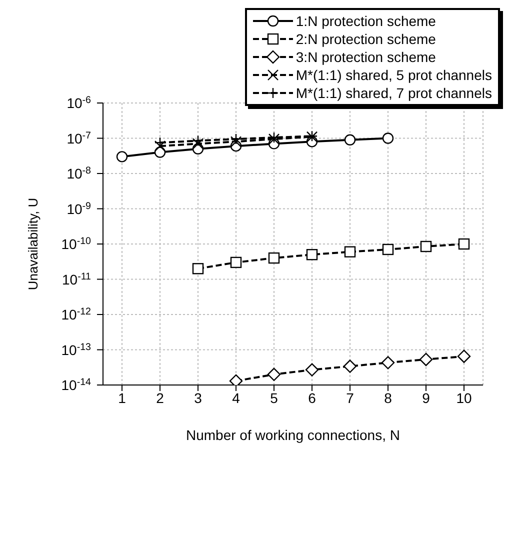  I want to click on x-tick-label: 1, so click(122, 398).